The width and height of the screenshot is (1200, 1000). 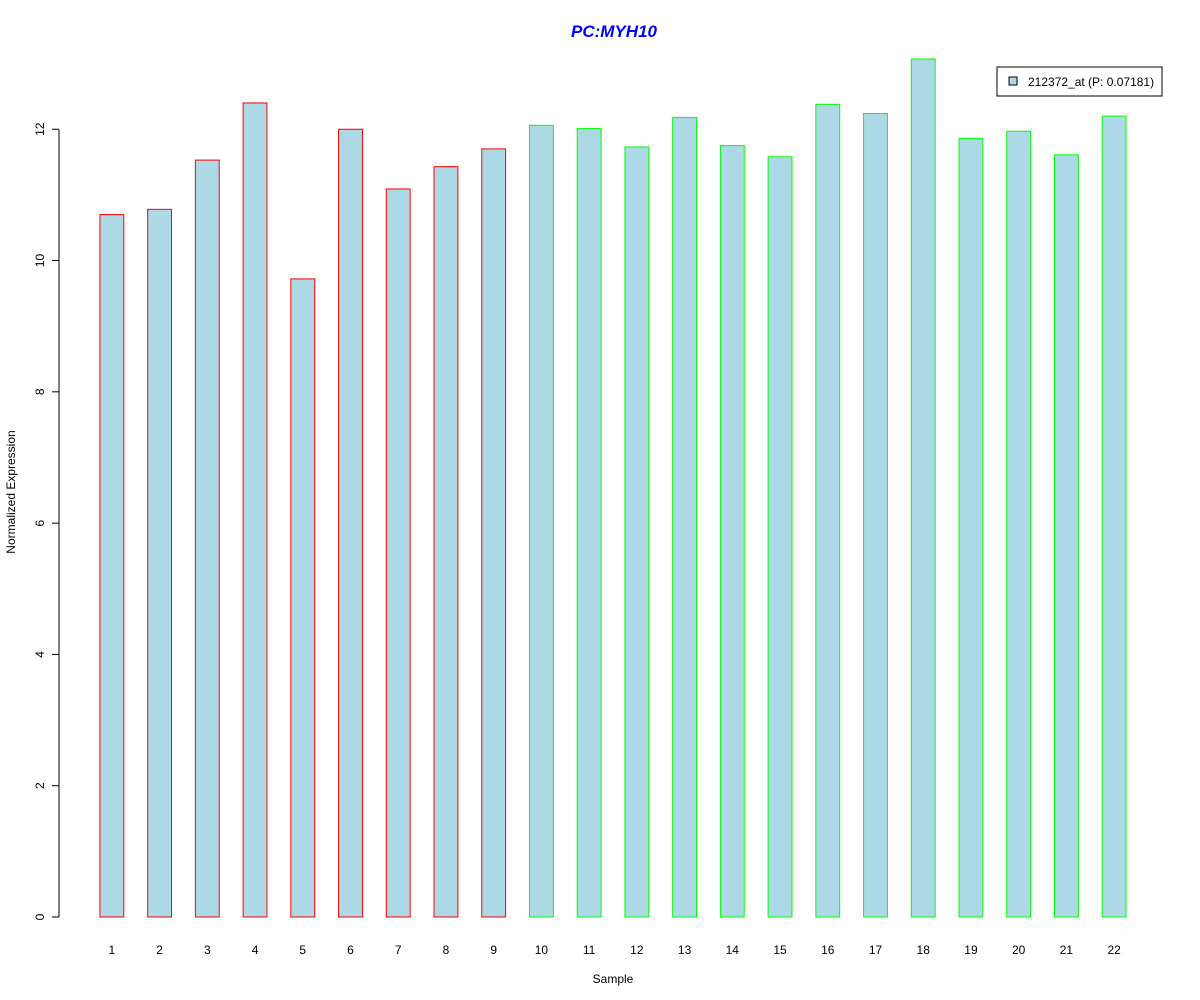 I want to click on x-tick-labels: 1 2 3 4 5 6 7 8 9 10 11 12 13 14 15 16 17 18 19 20 21 22, so click(x=615, y=950).